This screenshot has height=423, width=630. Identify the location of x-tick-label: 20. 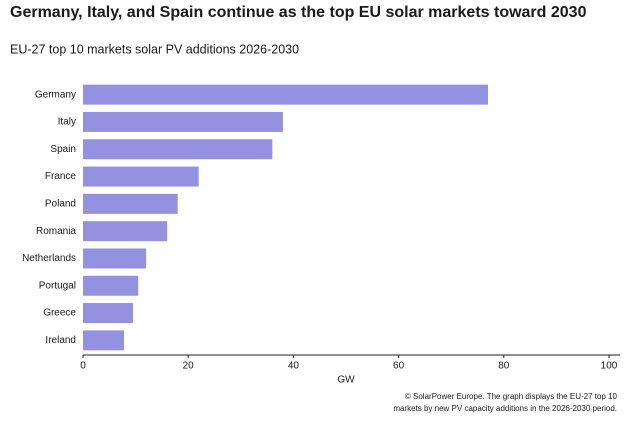
(189, 366).